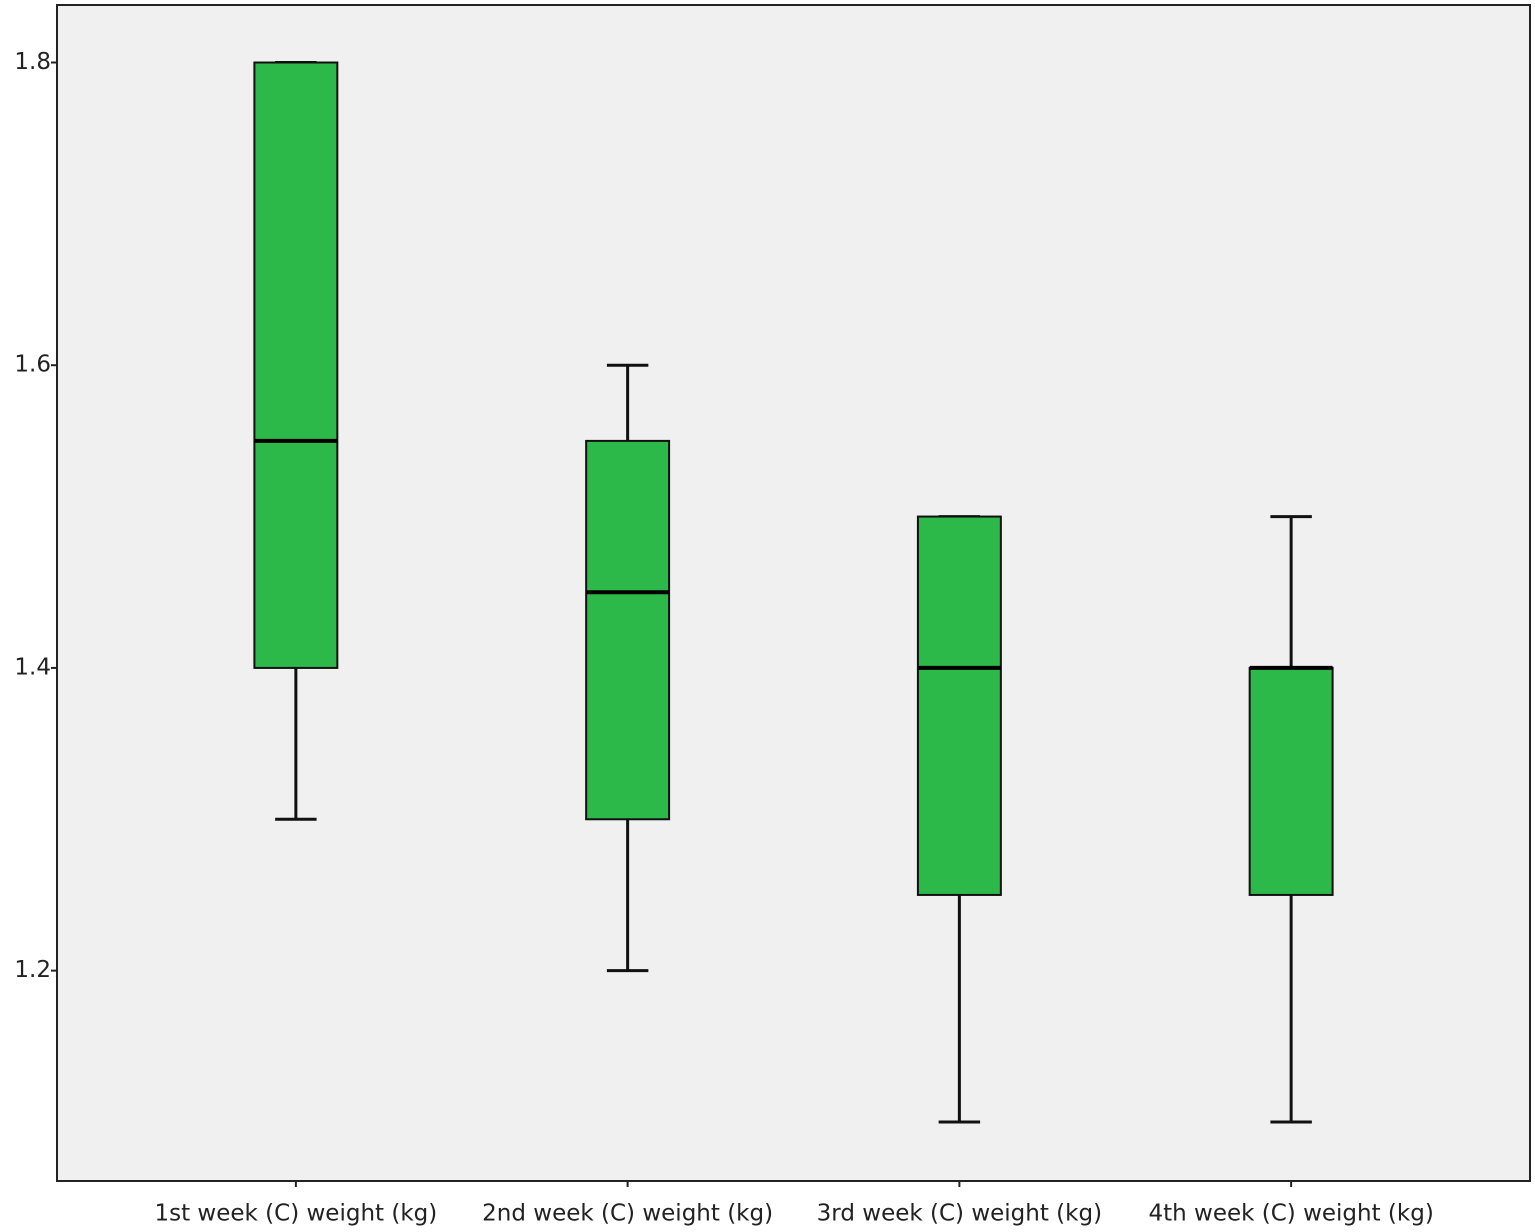 This screenshot has width=1535, height=1232. What do you see at coordinates (32, 365) in the screenshot?
I see `y-tick-label: 1.6` at bounding box center [32, 365].